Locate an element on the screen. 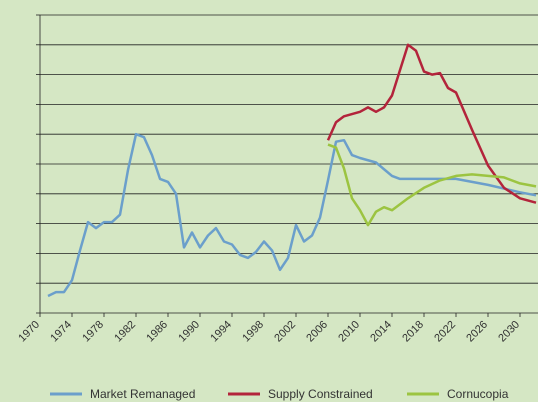 Image resolution: width=538 pixels, height=402 pixels. x-tick-label: 1990 is located at coordinates (189, 332).